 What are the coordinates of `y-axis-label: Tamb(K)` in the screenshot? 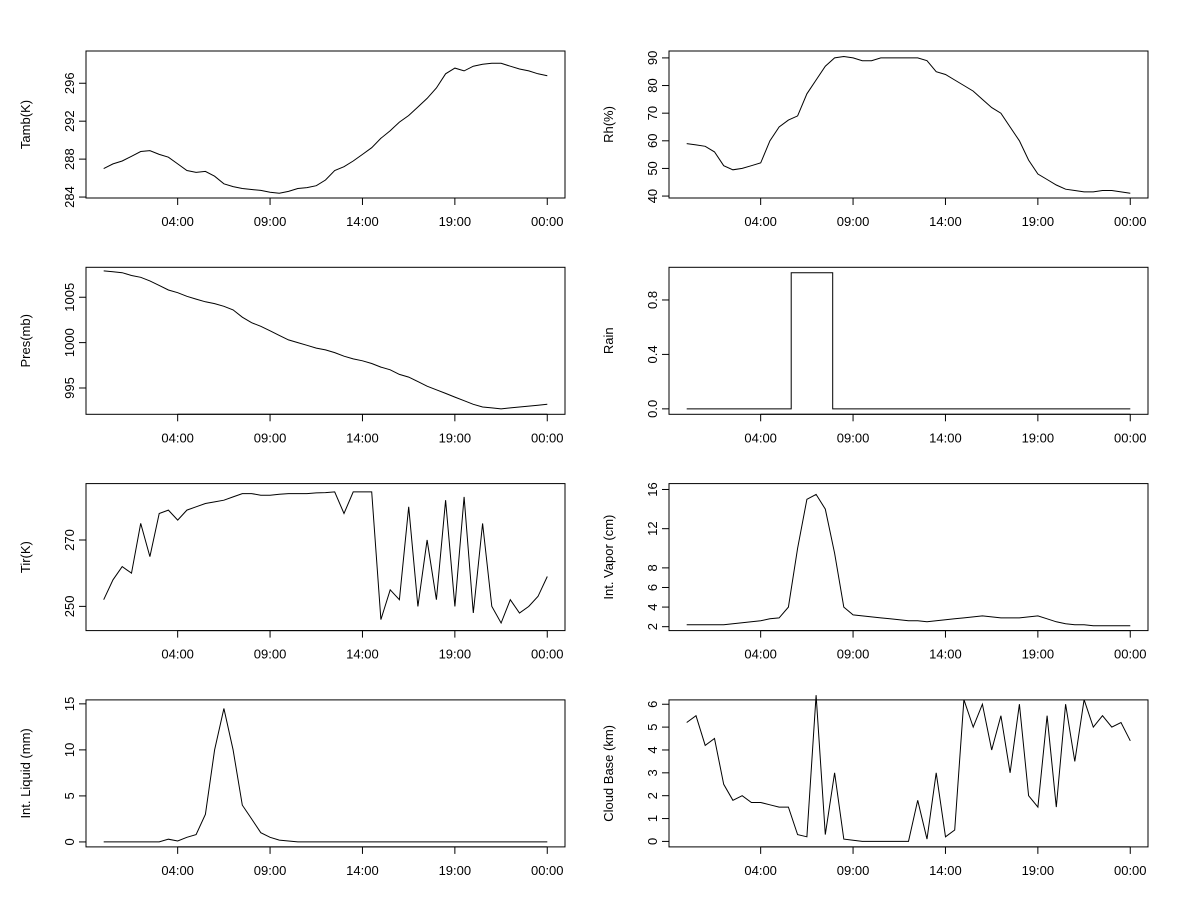 It's located at (25, 124).